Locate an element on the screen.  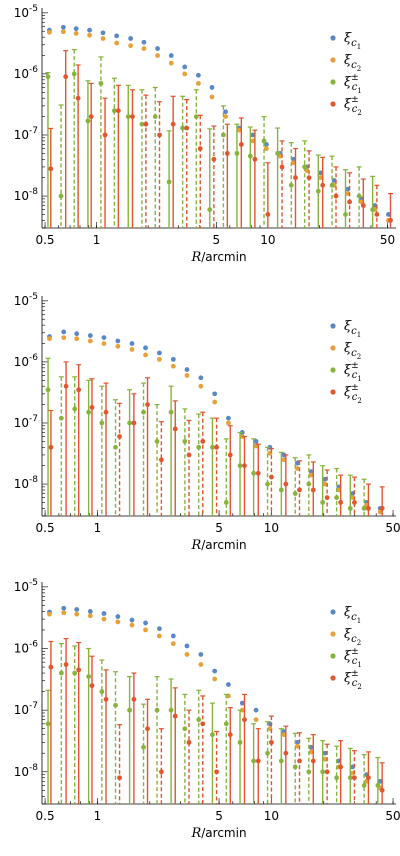
x-tick-label: 50 is located at coordinates (392, 816).